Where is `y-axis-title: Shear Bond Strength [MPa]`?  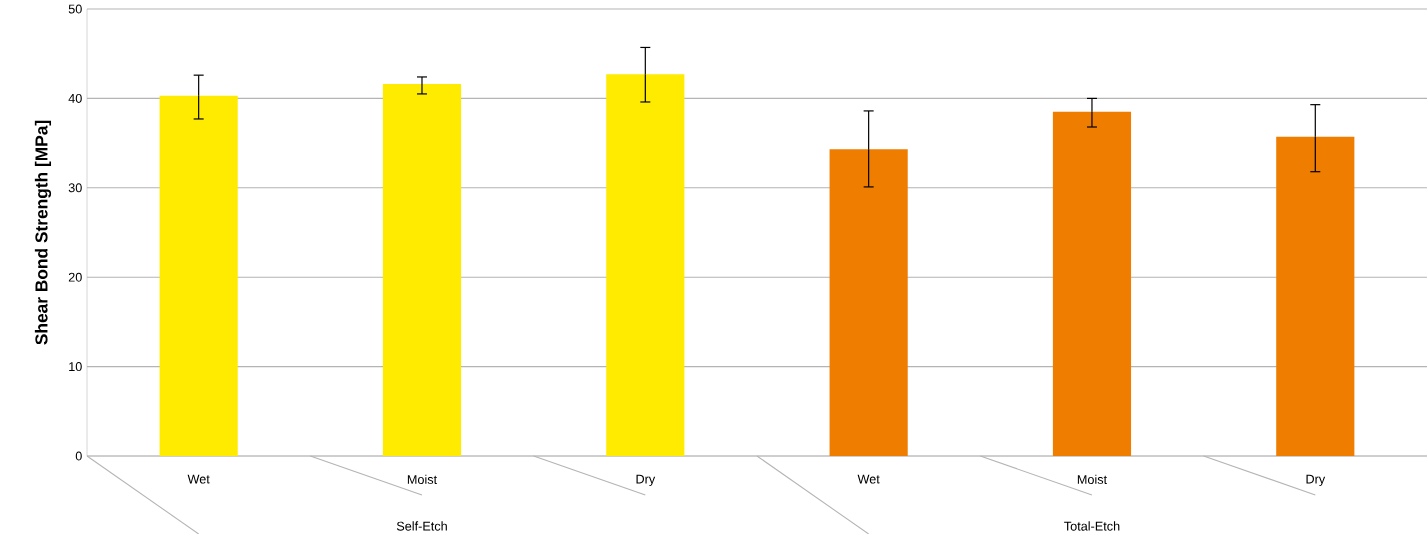 y-axis-title: Shear Bond Strength [MPa] is located at coordinates (43, 232).